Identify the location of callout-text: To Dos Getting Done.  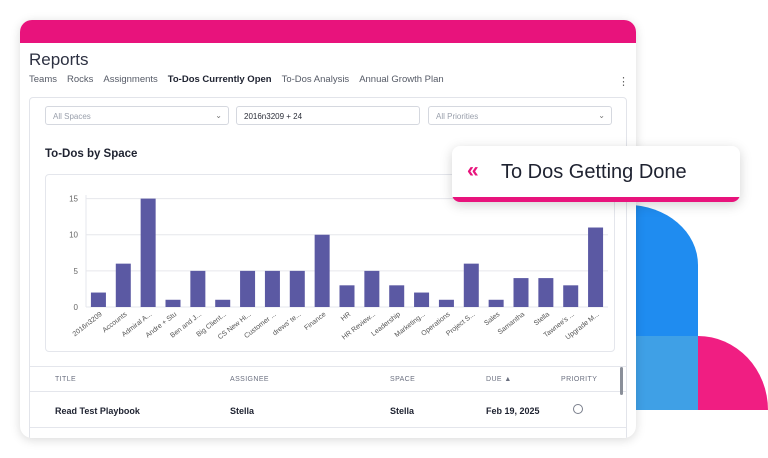
(594, 172).